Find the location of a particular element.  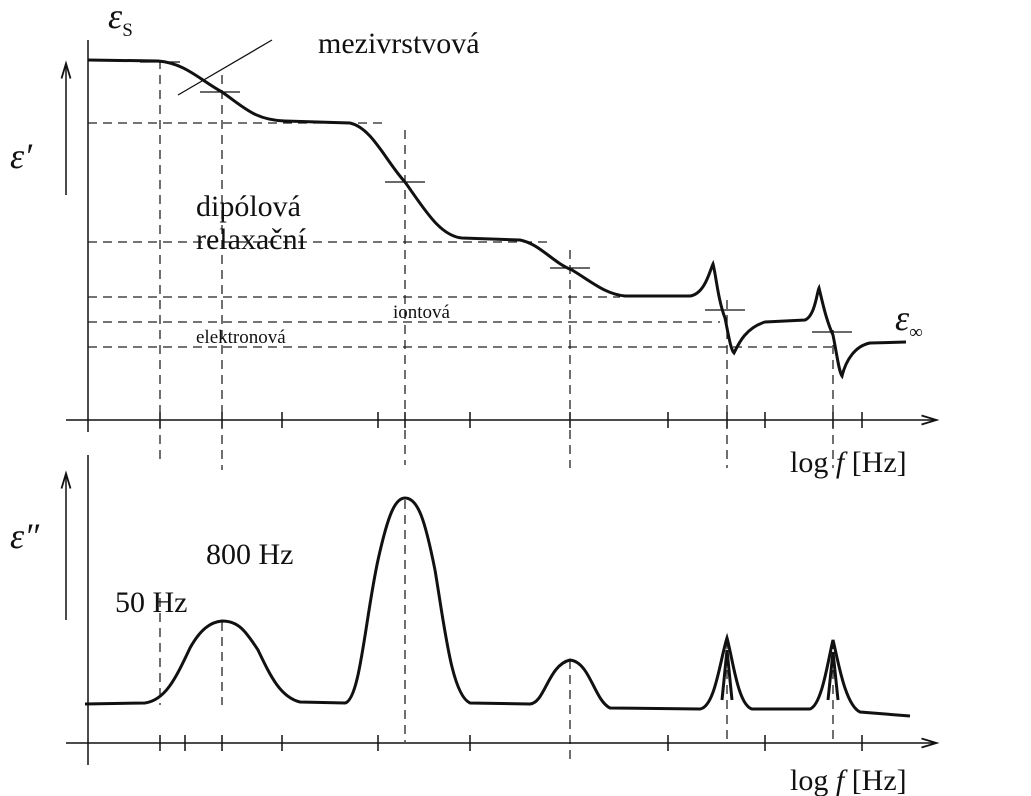

electronic-label: elektronová is located at coordinates (241, 337).